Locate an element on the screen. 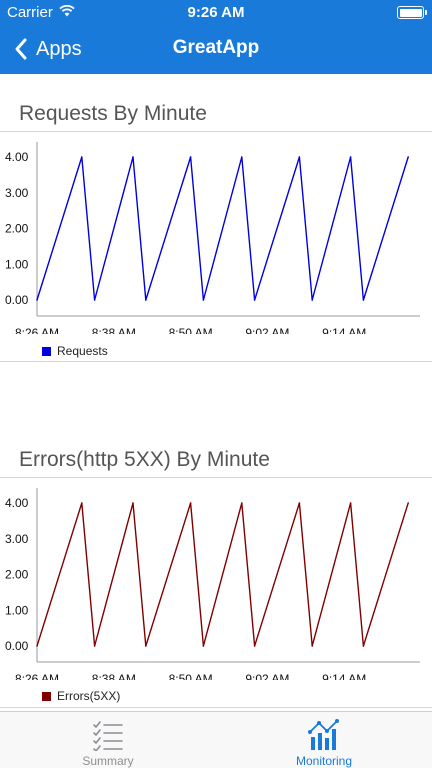 Image resolution: width=432 pixels, height=768 pixels. carrier-label: Carrier is located at coordinates (30, 12).